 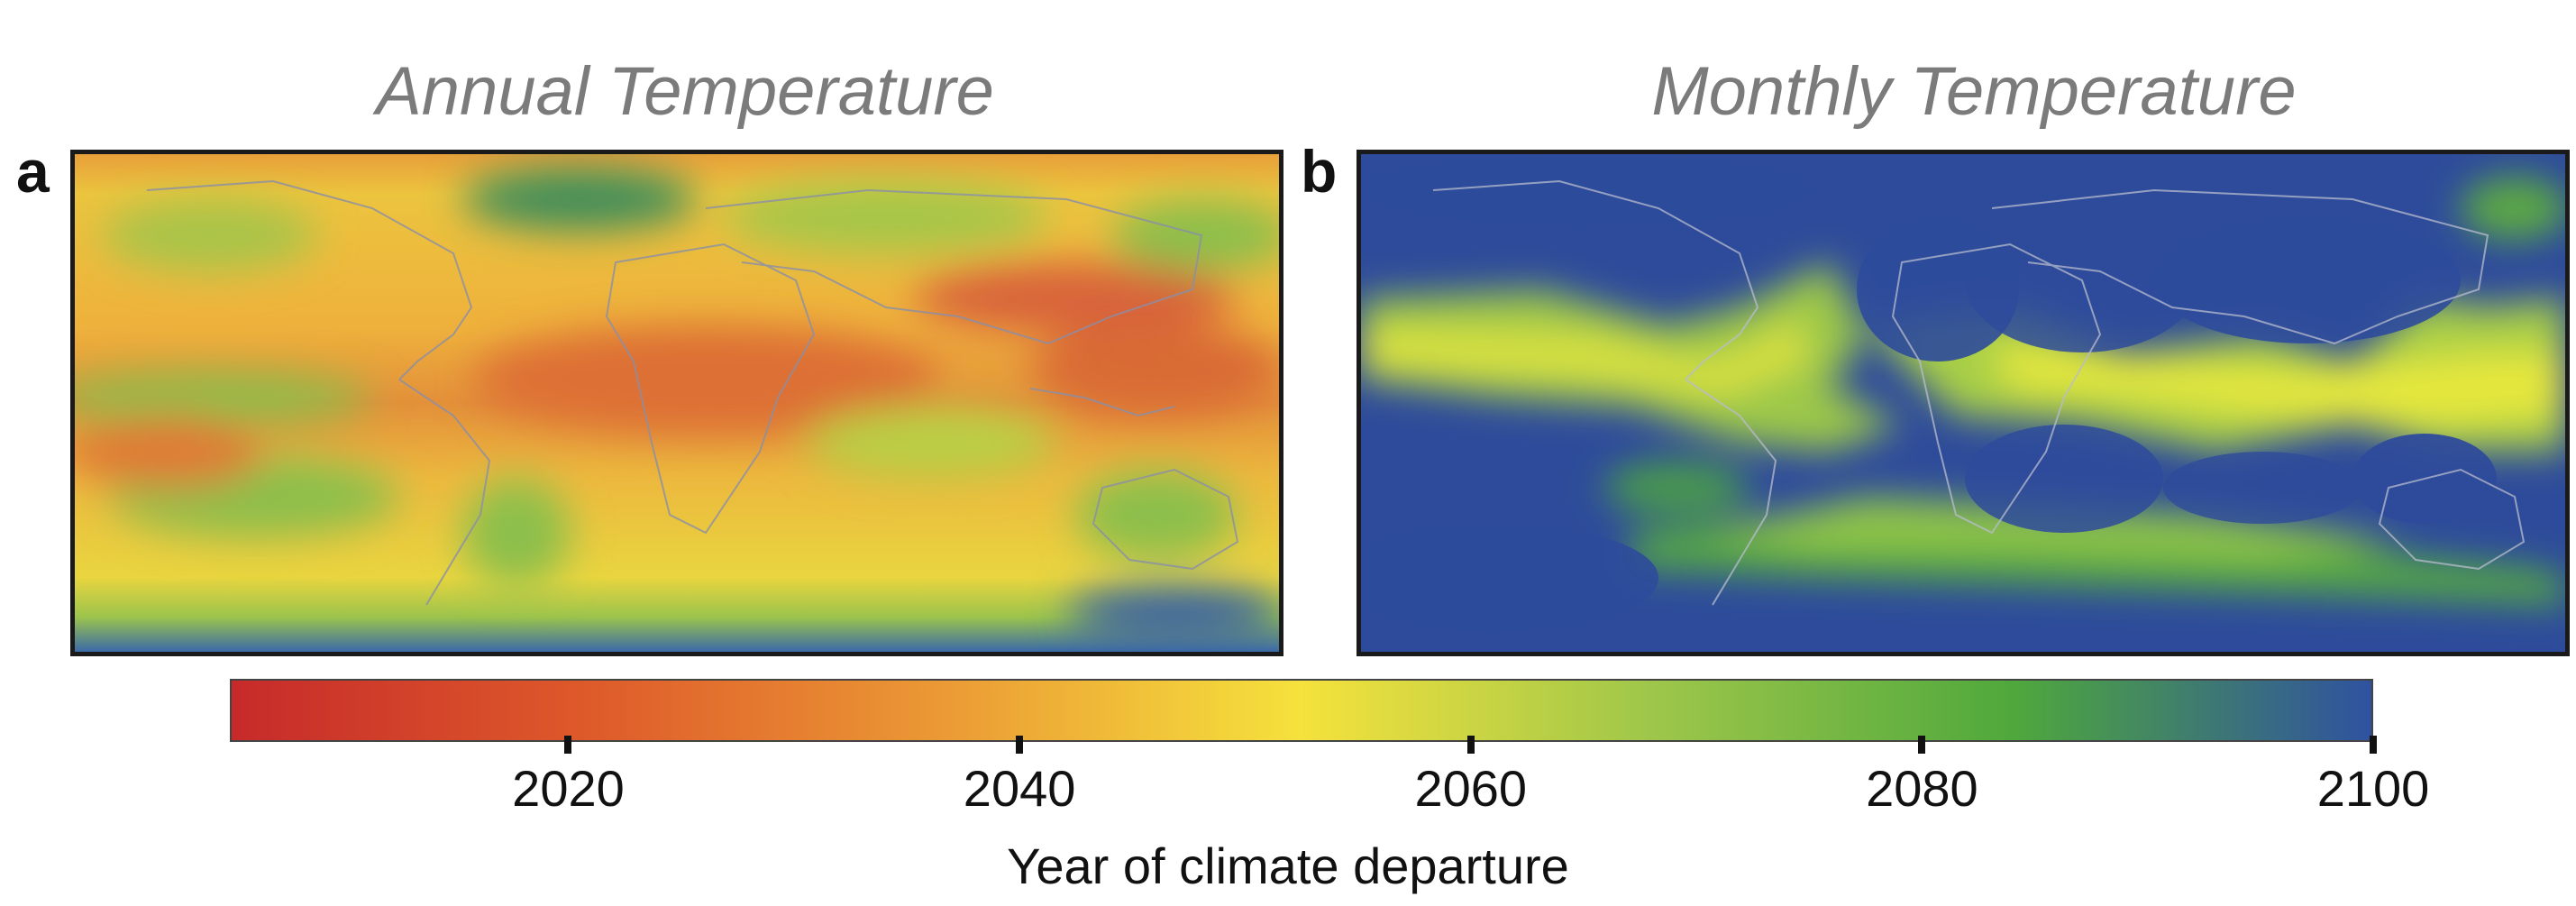 I want to click on colorbar-tick-label: 2060, so click(x=1471, y=788).